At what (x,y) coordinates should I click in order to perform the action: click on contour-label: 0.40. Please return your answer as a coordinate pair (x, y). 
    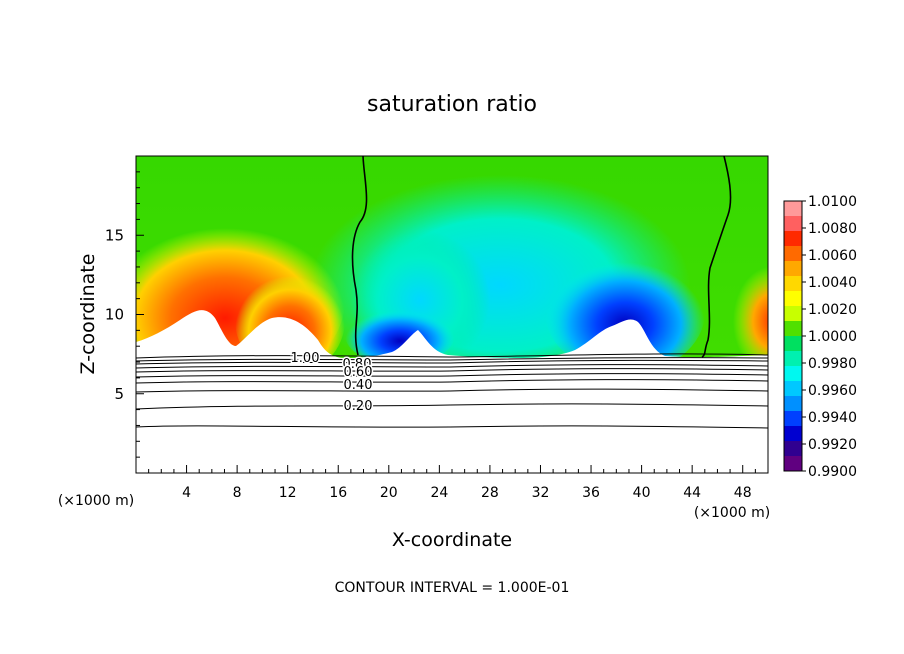
    Looking at the image, I should click on (358, 385).